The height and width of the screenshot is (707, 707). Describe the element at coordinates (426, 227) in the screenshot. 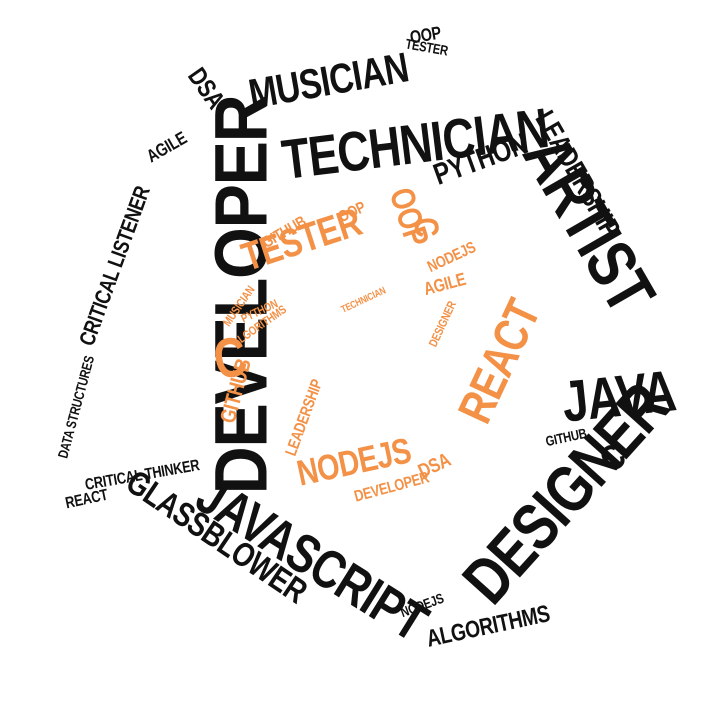

I see `word-cloud-word: C` at that location.